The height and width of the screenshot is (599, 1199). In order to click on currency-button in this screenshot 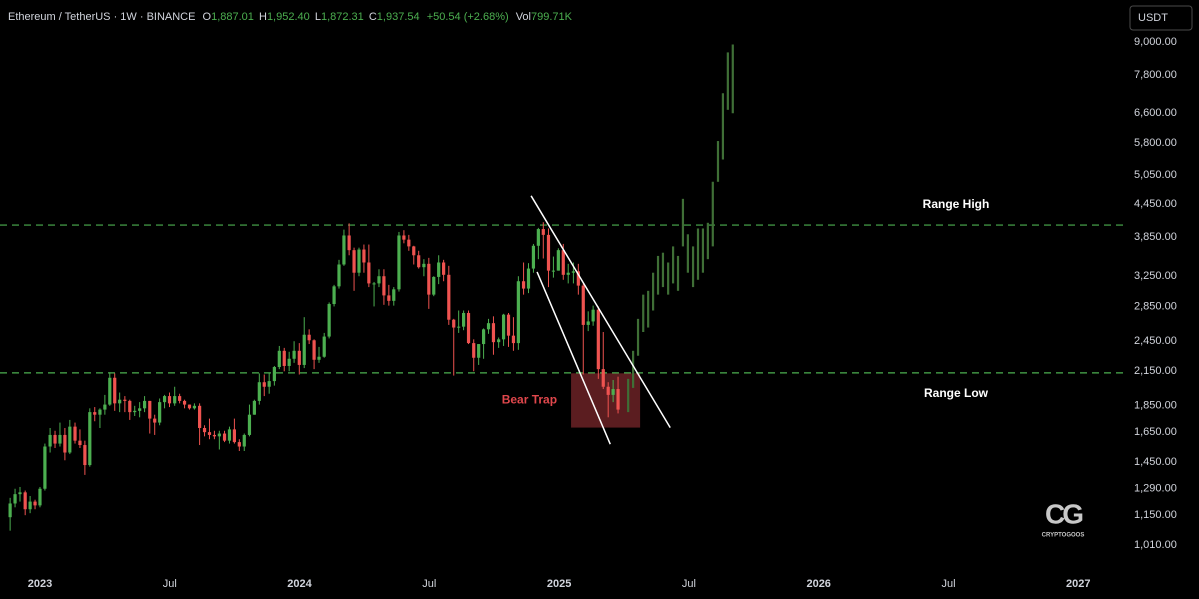, I will do `click(1161, 18)`.